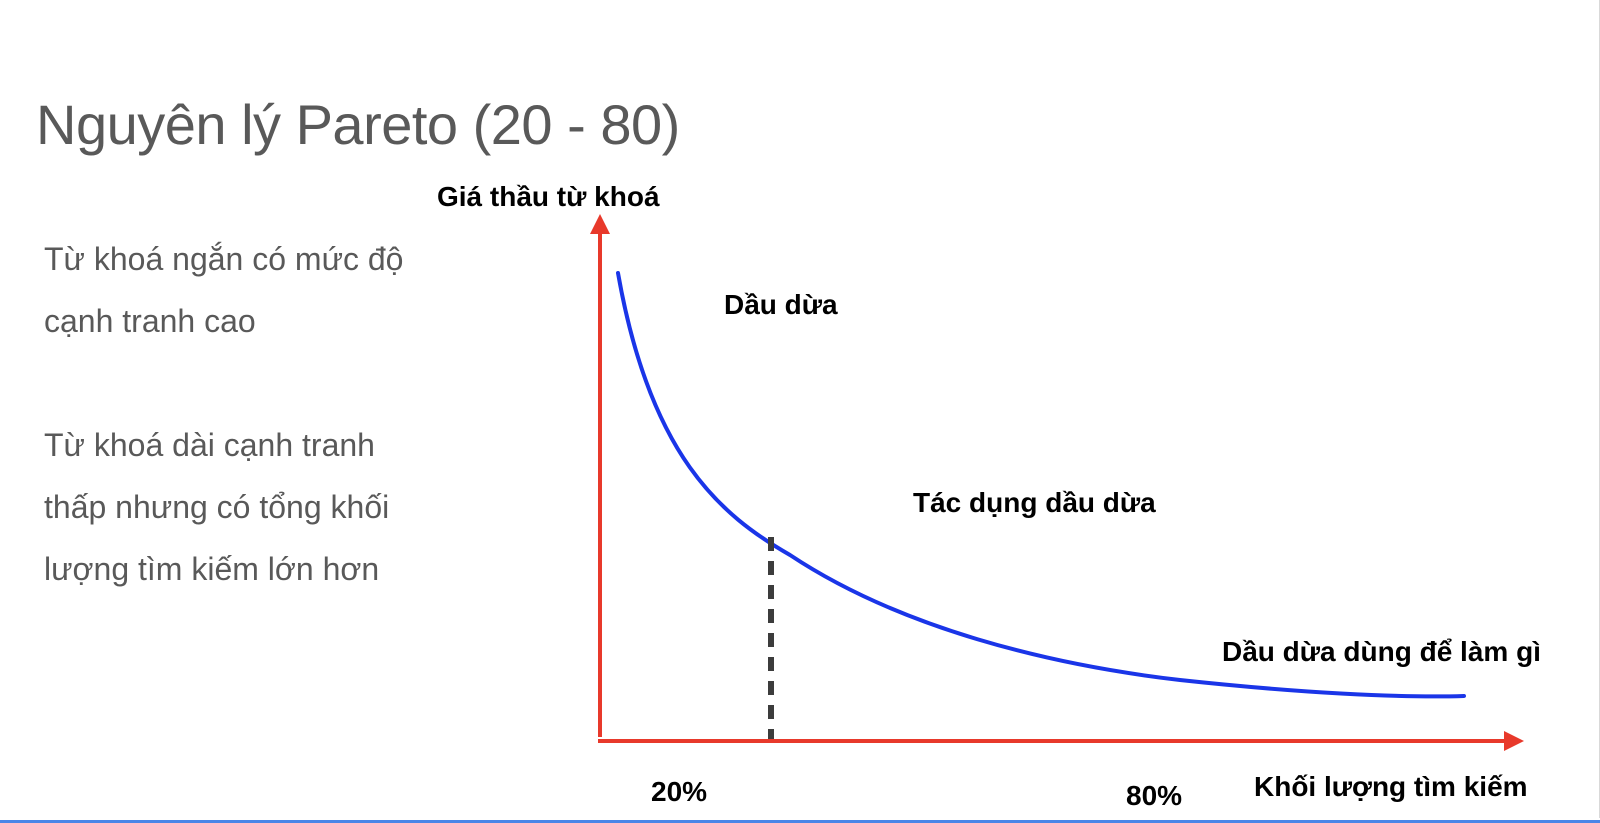 Image resolution: width=1600 pixels, height=823 pixels. I want to click on head-keyword-label: Dầu dừa, so click(781, 304).